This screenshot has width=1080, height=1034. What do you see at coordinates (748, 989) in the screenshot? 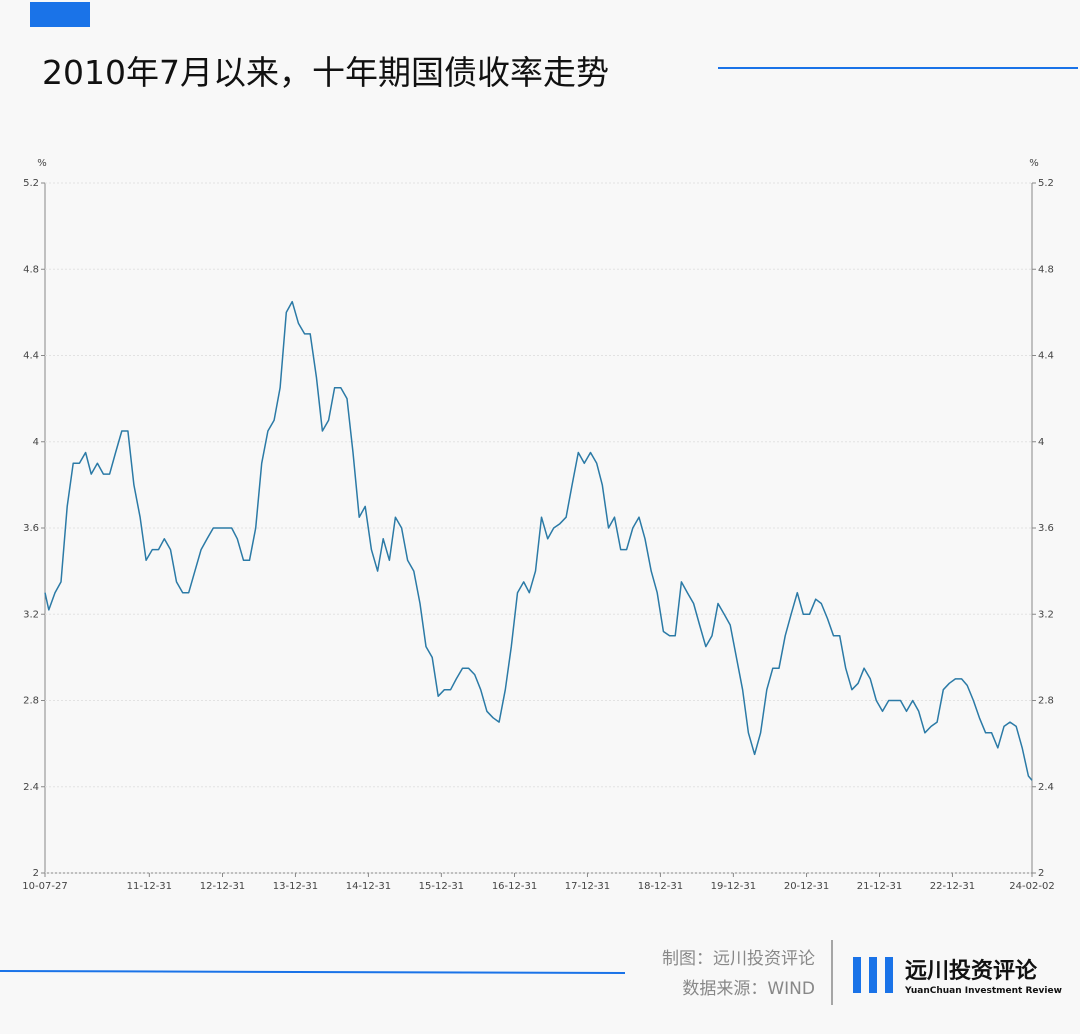
I see `footer-source: 数据来源：WIND` at bounding box center [748, 989].